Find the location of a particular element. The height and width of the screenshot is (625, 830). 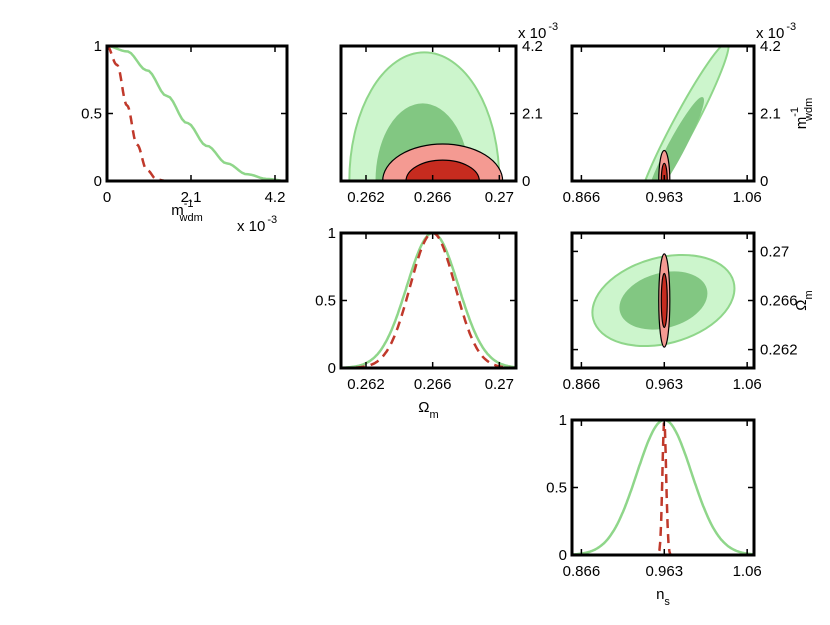

x-tick-label: 4.2 is located at coordinates (275, 197).